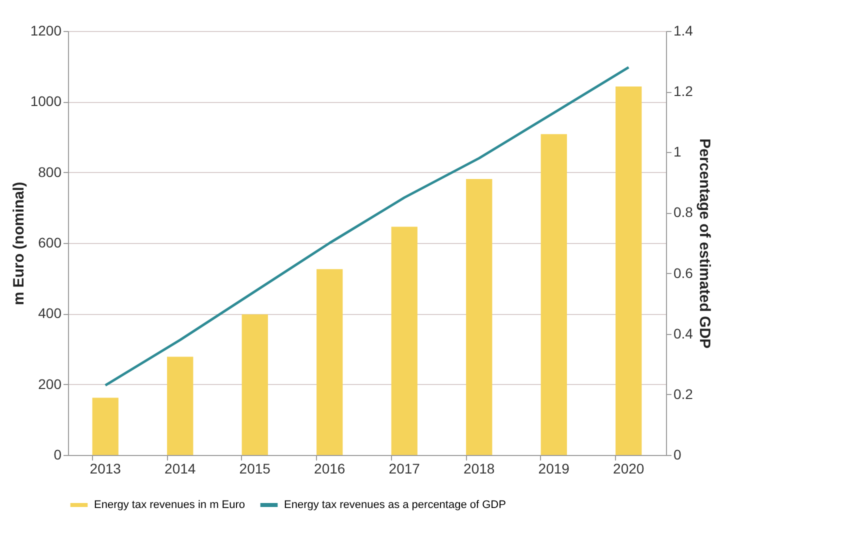 This screenshot has width=866, height=556. I want to click on y-tick-label: 800, so click(50, 172).